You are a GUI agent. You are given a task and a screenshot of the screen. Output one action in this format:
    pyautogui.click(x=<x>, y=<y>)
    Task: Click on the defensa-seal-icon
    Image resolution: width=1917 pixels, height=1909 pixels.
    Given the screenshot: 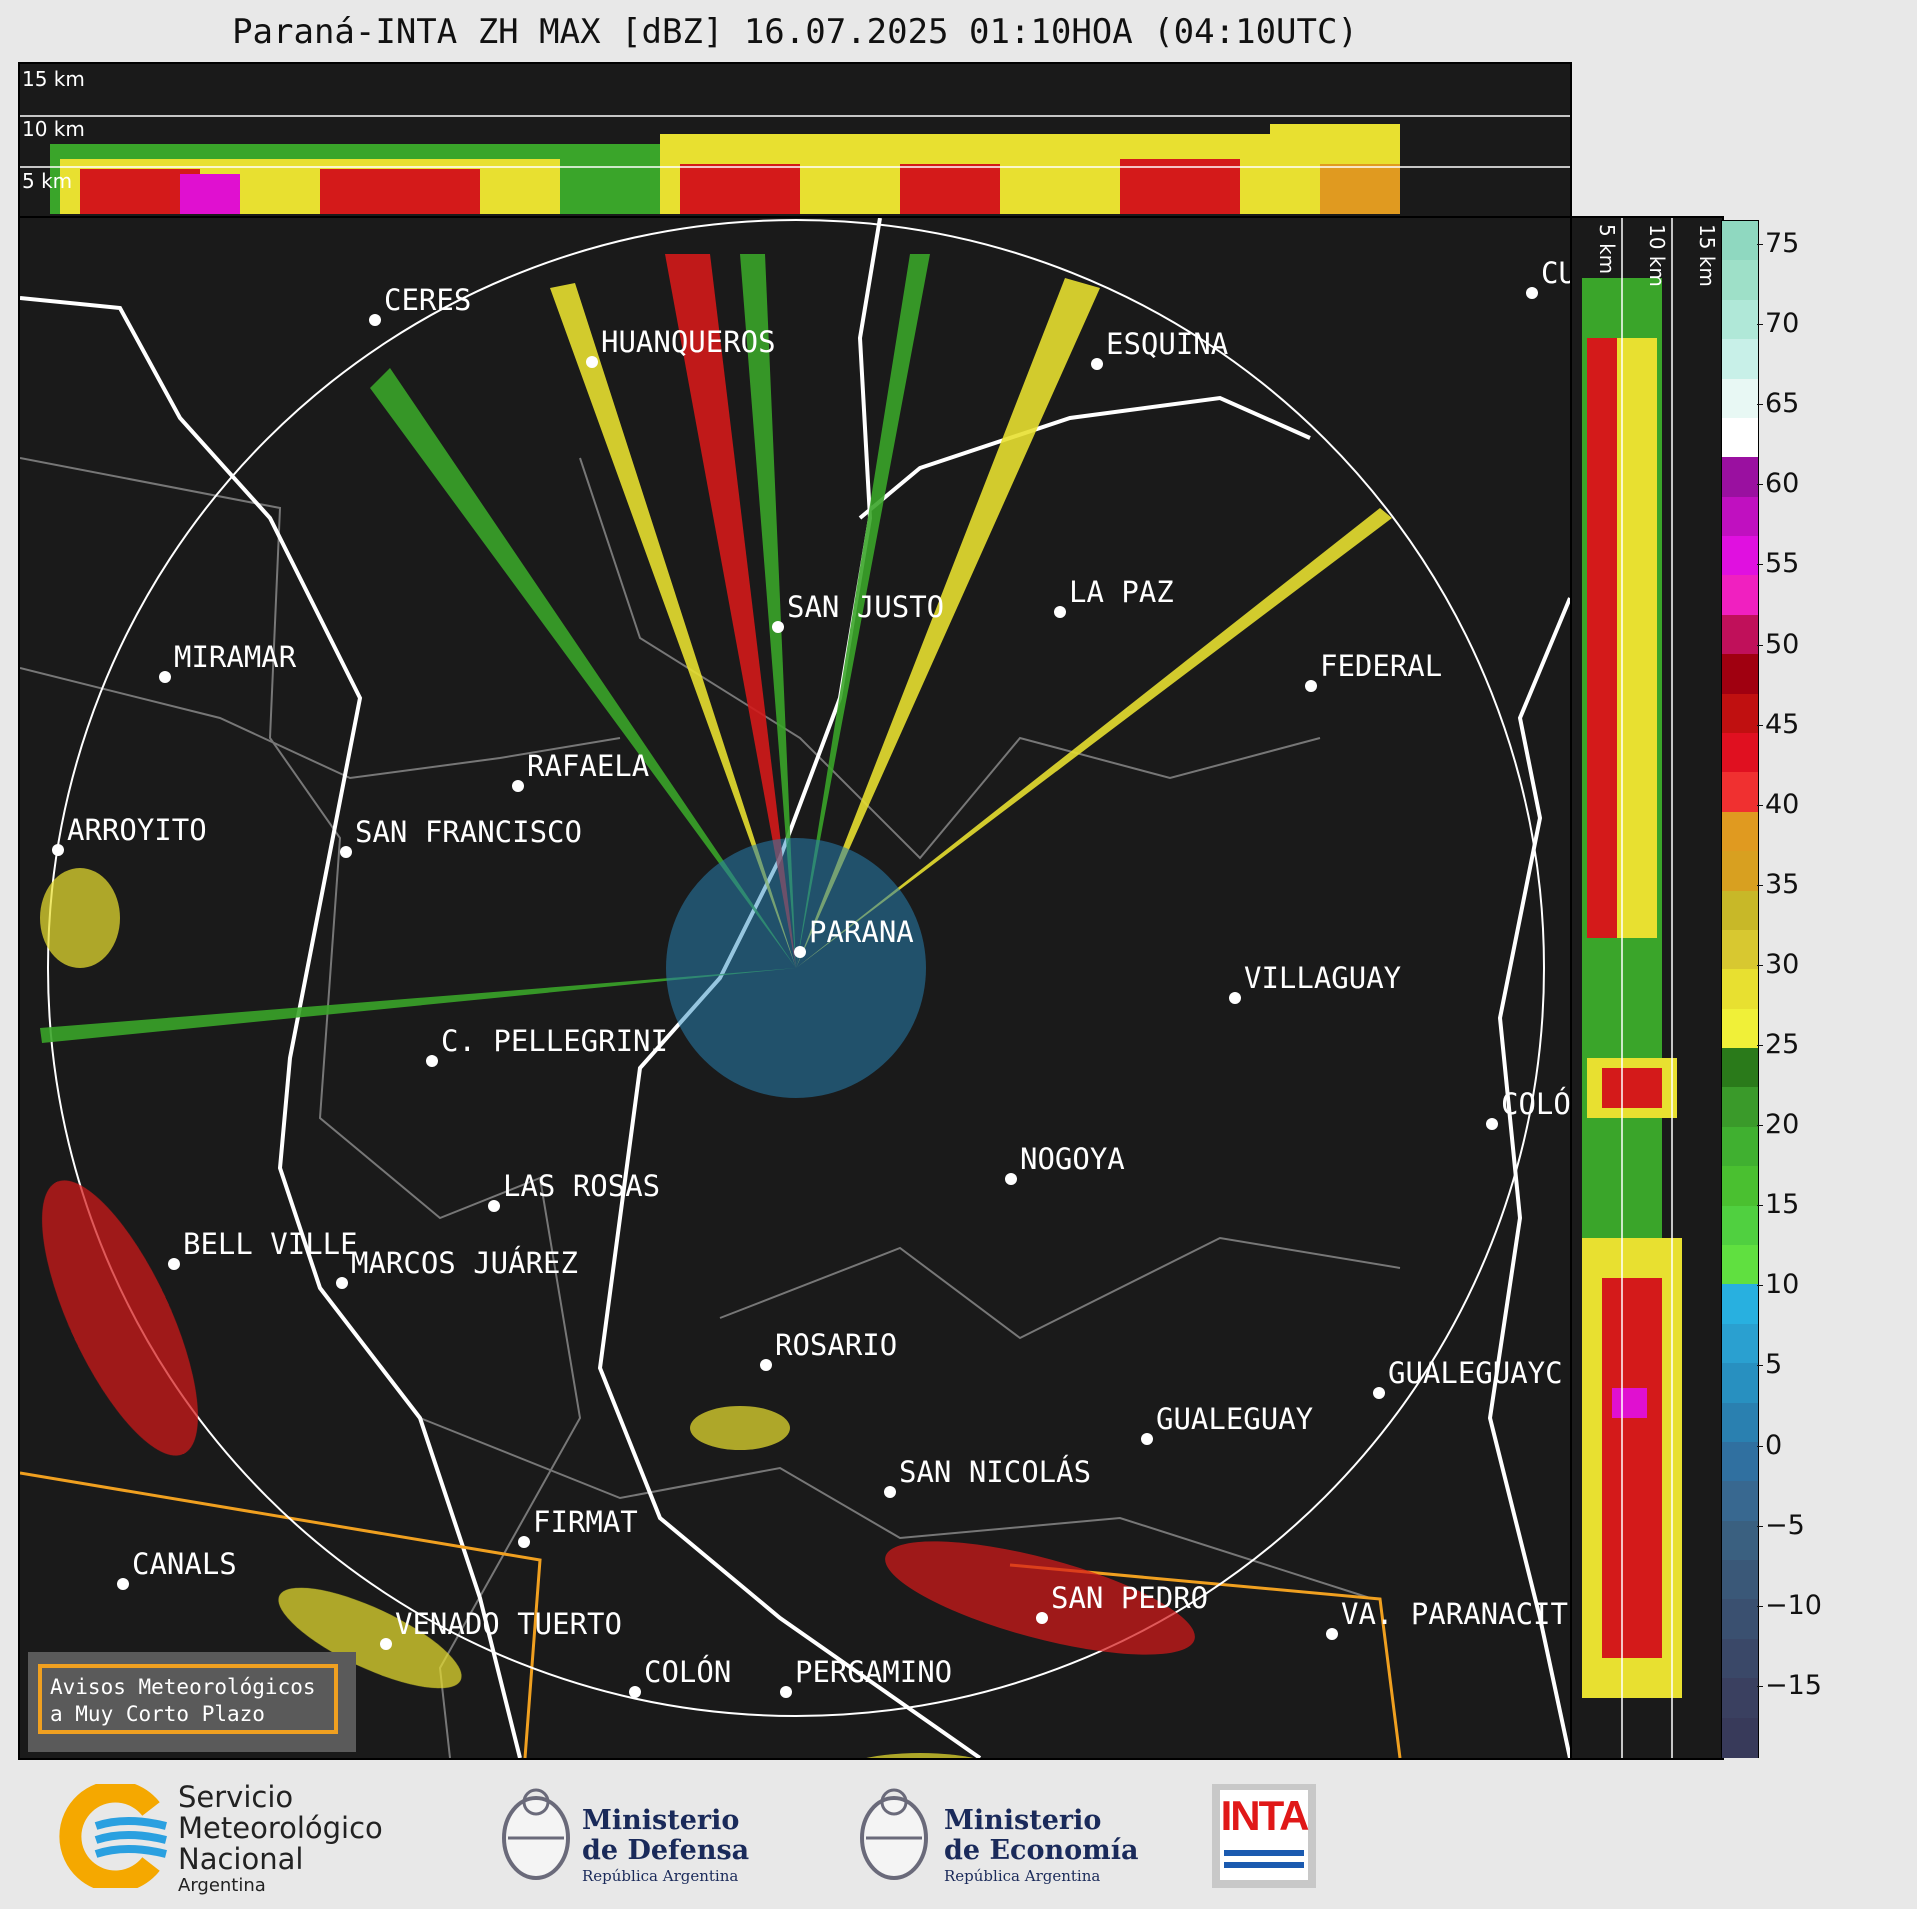 What is the action you would take?
    pyautogui.click(x=536, y=1834)
    